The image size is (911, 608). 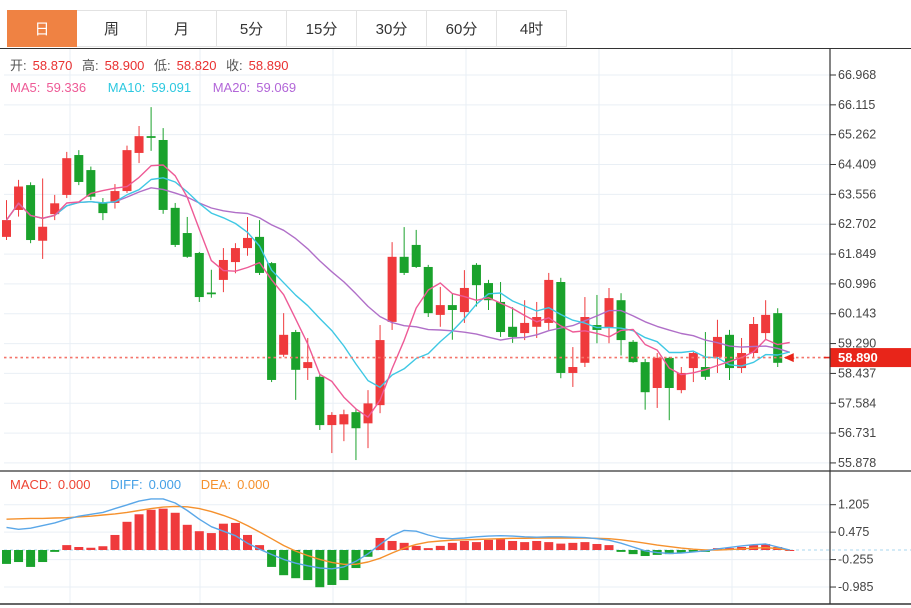 I want to click on close-label: 收:, so click(x=234, y=65).